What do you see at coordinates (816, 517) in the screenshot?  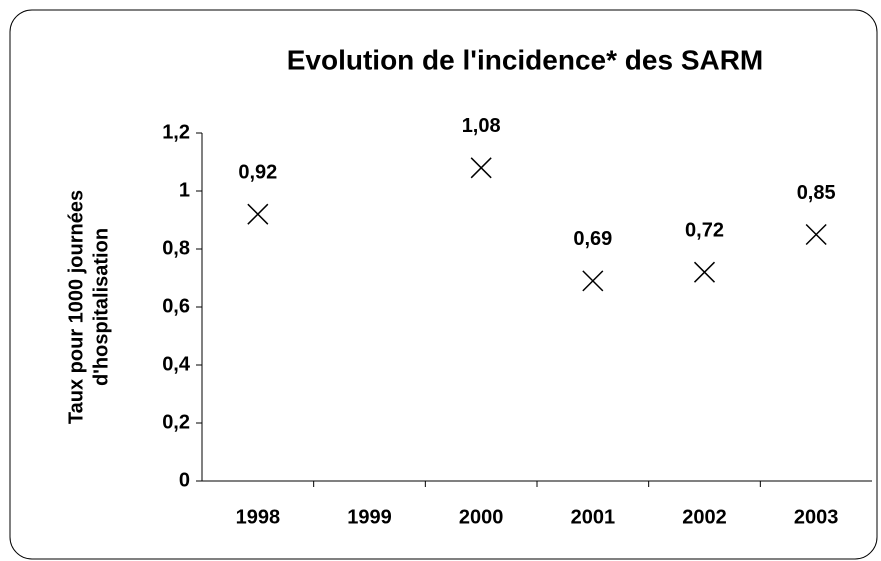 I see `x-tick-label: 2003` at bounding box center [816, 517].